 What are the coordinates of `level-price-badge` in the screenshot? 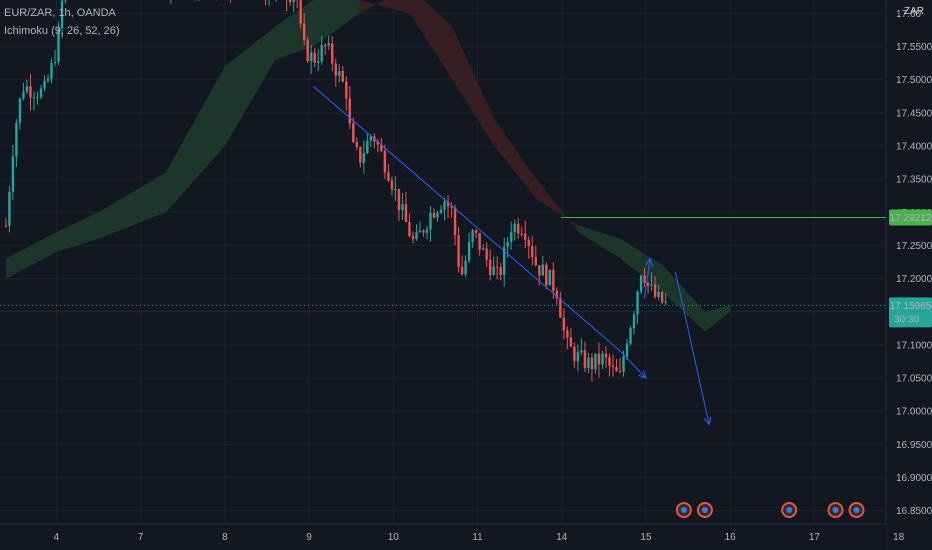 It's located at (910, 217).